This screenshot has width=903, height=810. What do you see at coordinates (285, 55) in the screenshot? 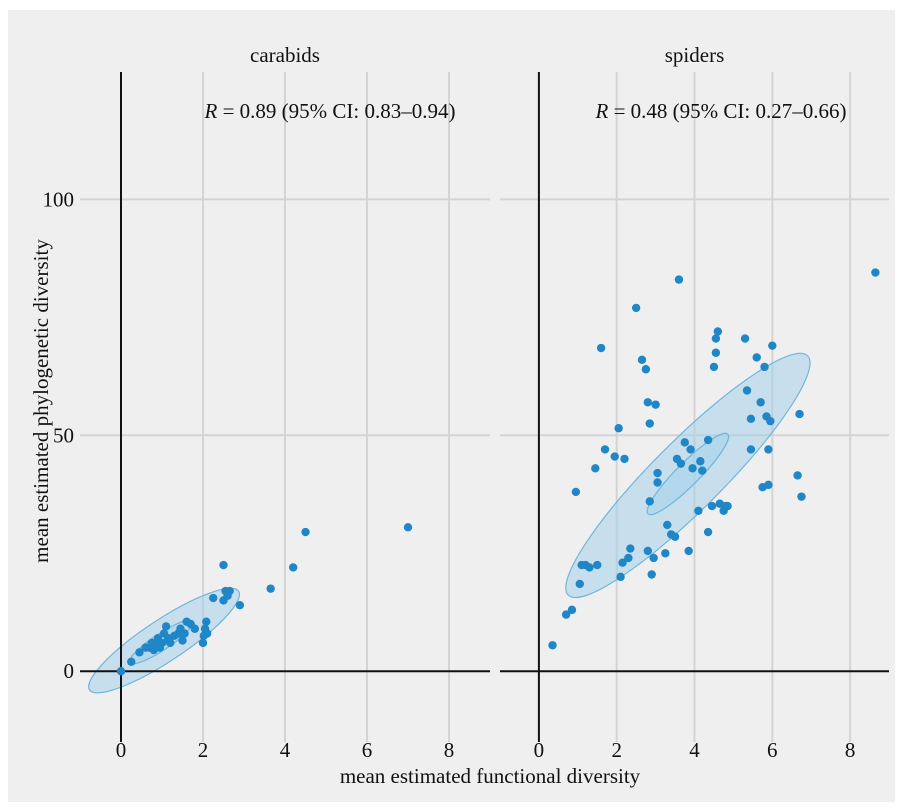
I see `facet-title-carabids: carabids` at bounding box center [285, 55].